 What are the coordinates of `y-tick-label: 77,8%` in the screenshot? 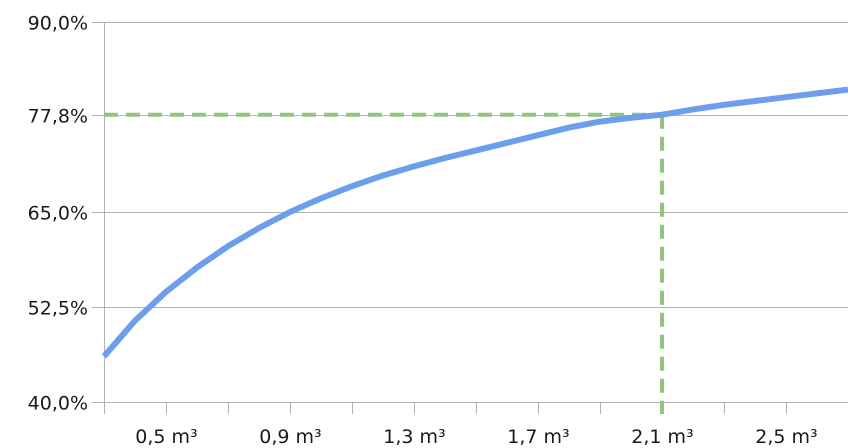 It's located at (58, 117).